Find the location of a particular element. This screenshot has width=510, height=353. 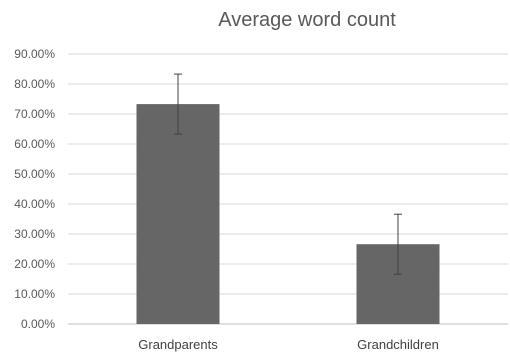

x-axis-ticks: Grandparents Grandchildren is located at coordinates (288, 344).